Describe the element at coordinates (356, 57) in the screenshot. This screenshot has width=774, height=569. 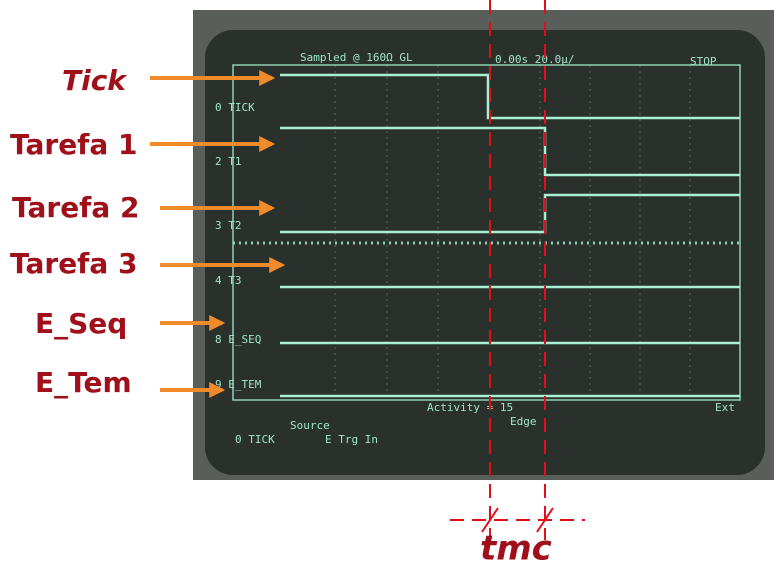
I see `scope-header: Sampled @ 160Ω GL` at that location.